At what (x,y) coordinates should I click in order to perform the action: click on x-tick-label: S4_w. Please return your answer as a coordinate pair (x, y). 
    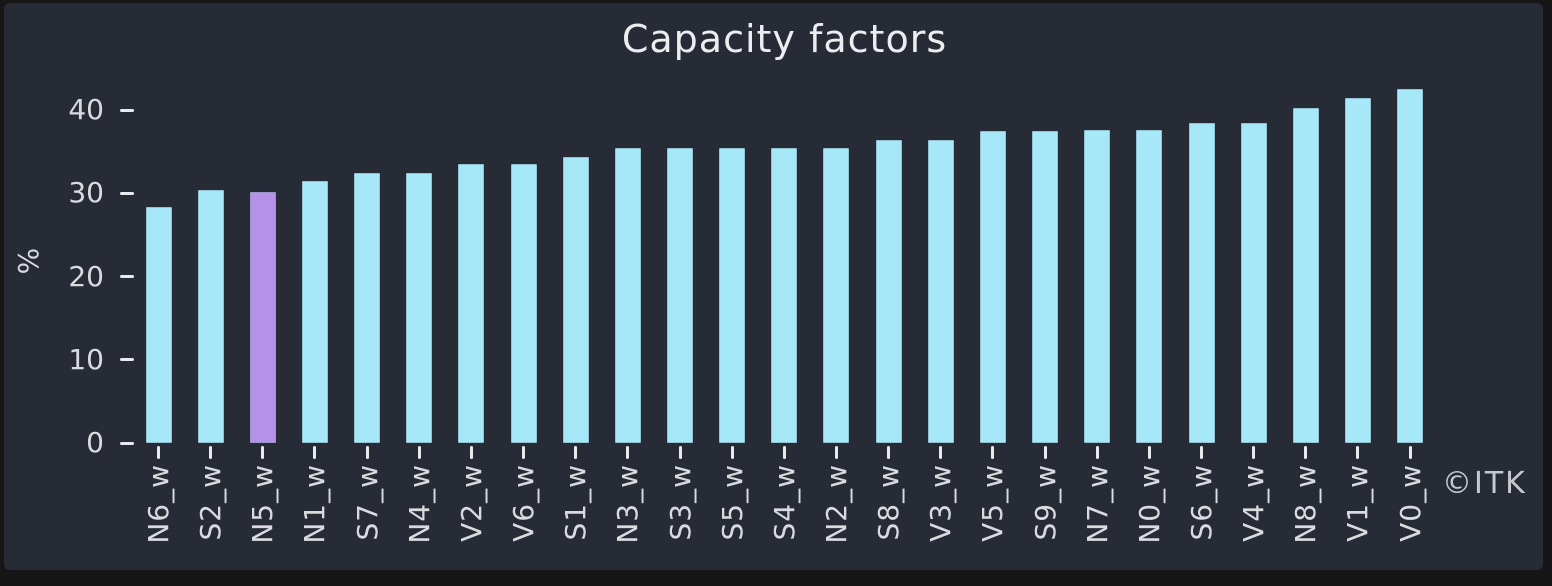
    Looking at the image, I should click on (784, 502).